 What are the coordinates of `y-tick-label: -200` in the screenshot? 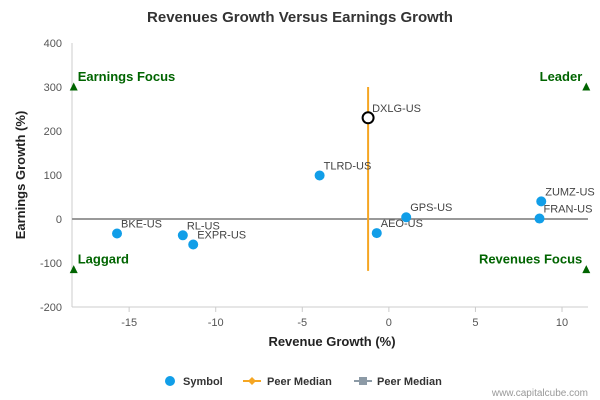 It's located at (51, 308).